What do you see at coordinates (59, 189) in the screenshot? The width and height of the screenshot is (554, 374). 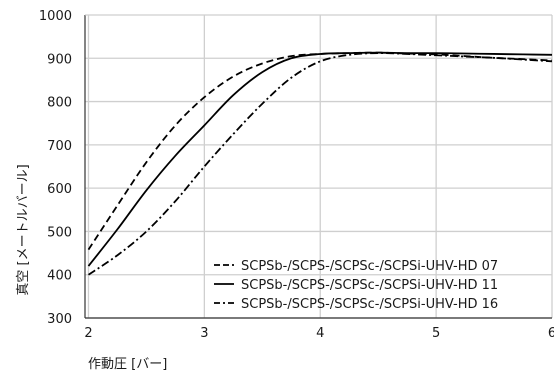 I see `y-tick-label: 600` at bounding box center [59, 189].